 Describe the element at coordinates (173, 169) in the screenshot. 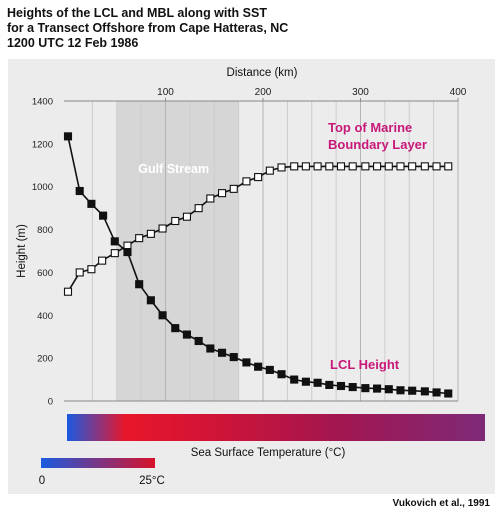

I see `gulf-stream-label: Gulf Stream` at that location.